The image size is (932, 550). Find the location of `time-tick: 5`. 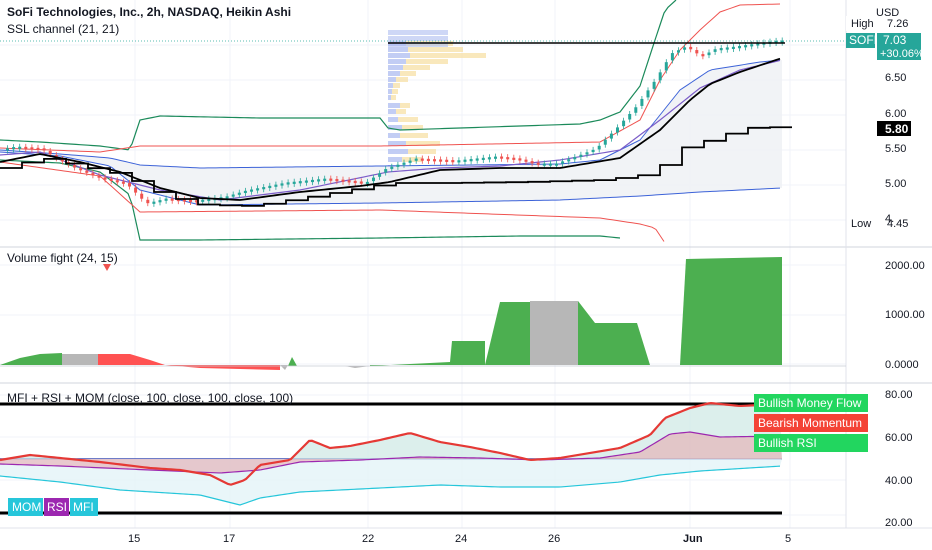

time-tick: 5 is located at coordinates (788, 539).